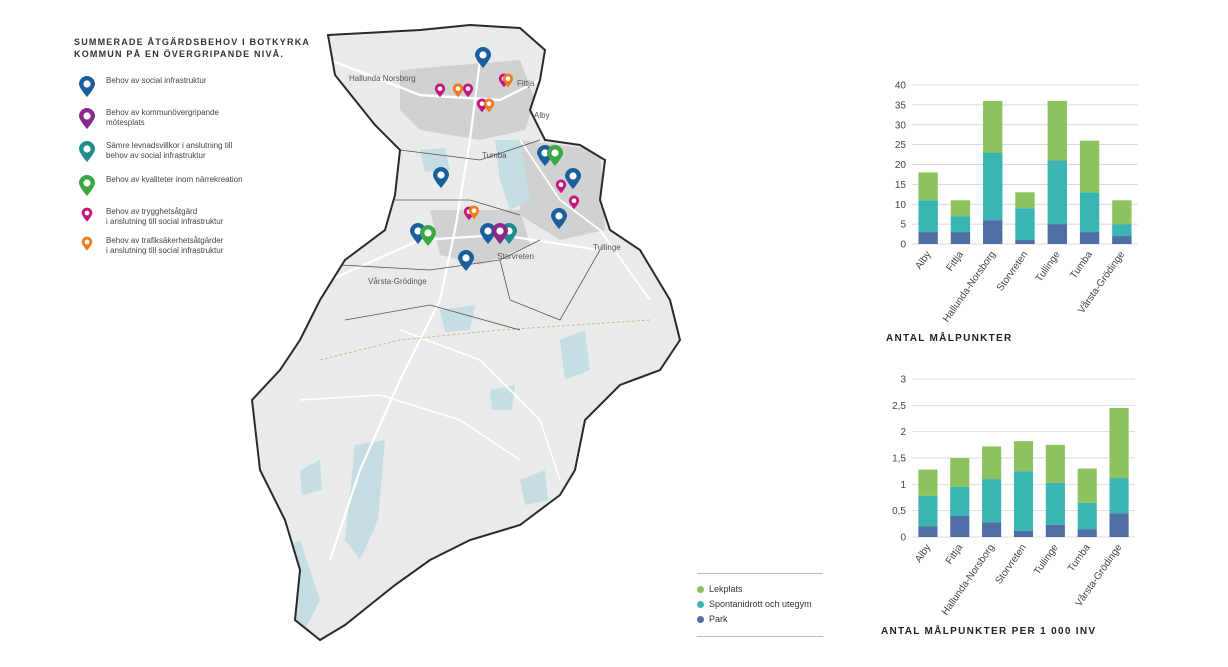 This screenshot has width=1228, height=667. Describe the element at coordinates (901, 105) in the screenshot. I see `y-tick-label: 35` at that location.